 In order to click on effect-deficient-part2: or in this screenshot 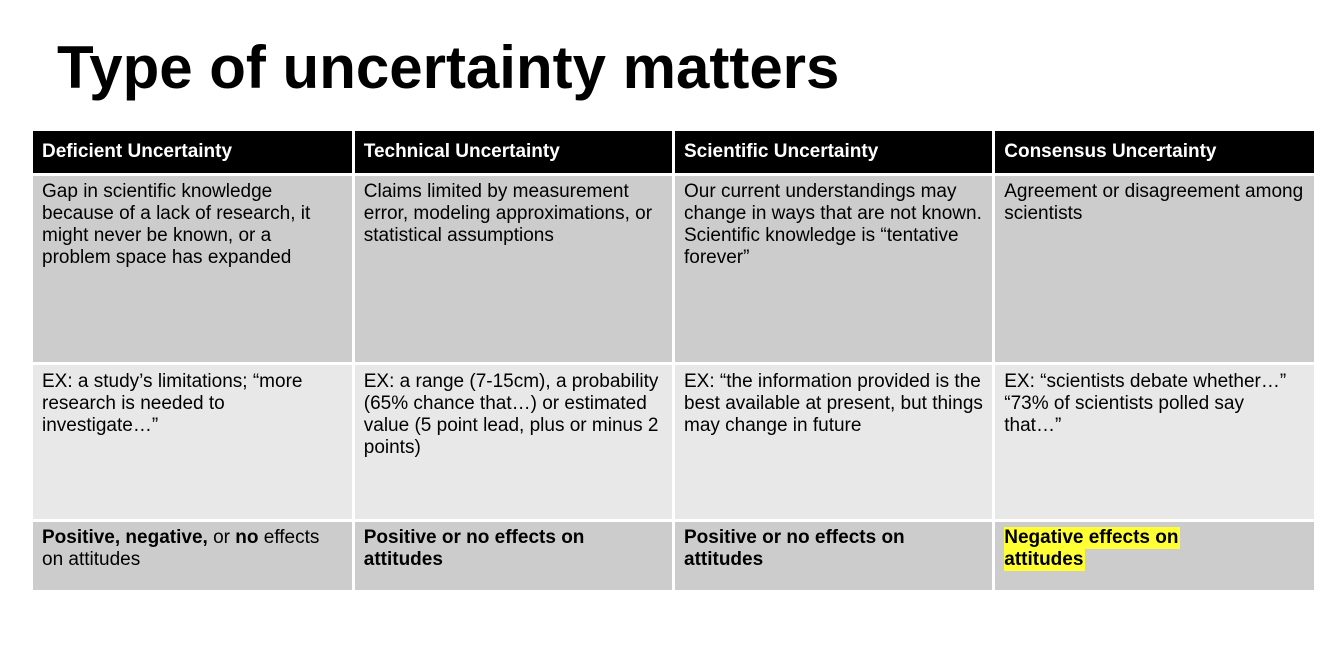, I will do `click(221, 537)`.